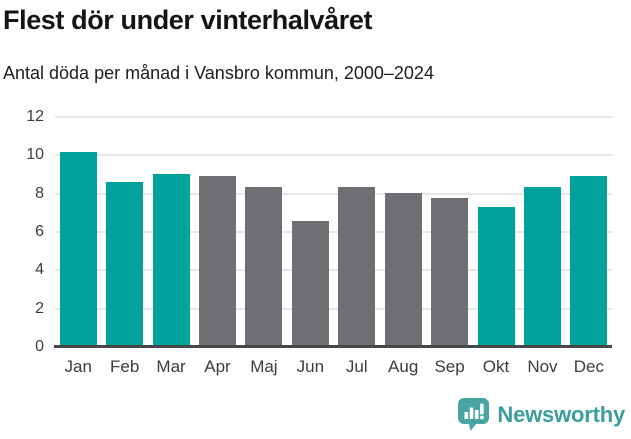 The width and height of the screenshot is (631, 439). What do you see at coordinates (588, 366) in the screenshot?
I see `x-tick-label-dec: Dec` at bounding box center [588, 366].